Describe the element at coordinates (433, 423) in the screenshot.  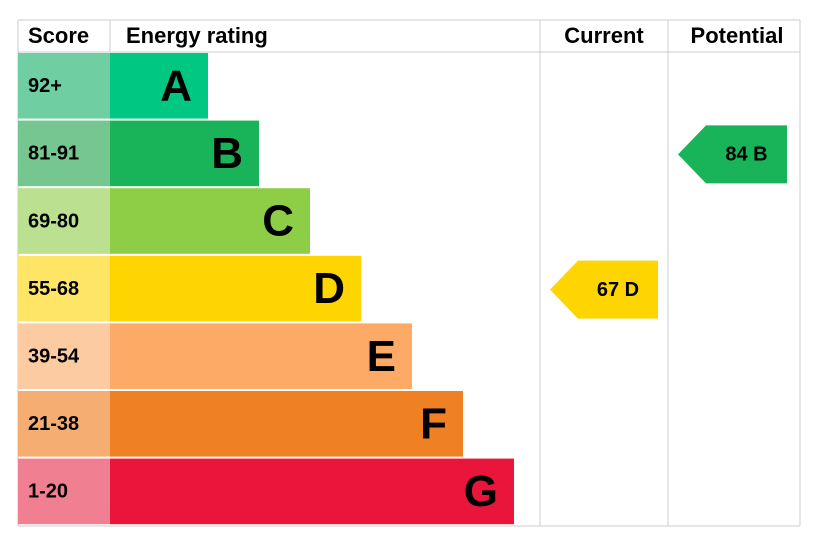
I see `rating-letter: F` at that location.